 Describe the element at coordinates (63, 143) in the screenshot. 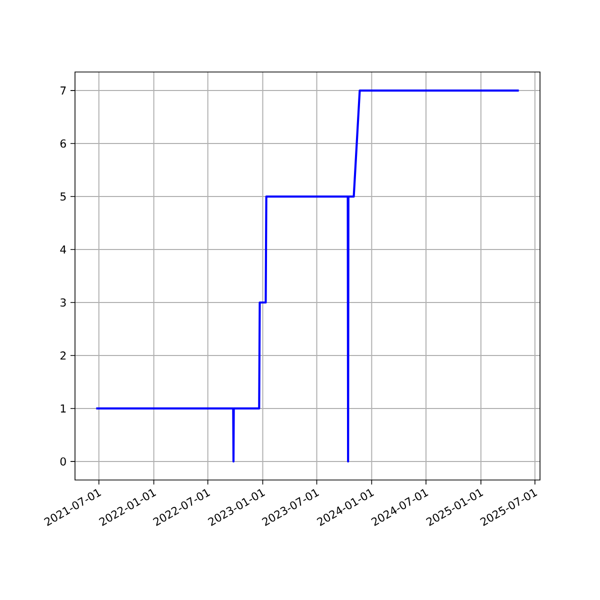

I see `y-tick-label: 6` at that location.